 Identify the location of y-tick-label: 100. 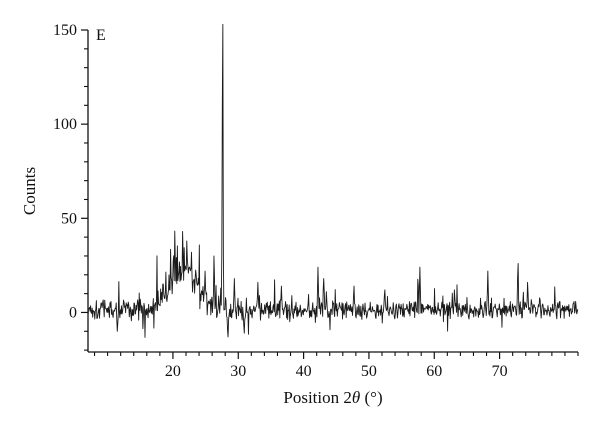
(65, 124).